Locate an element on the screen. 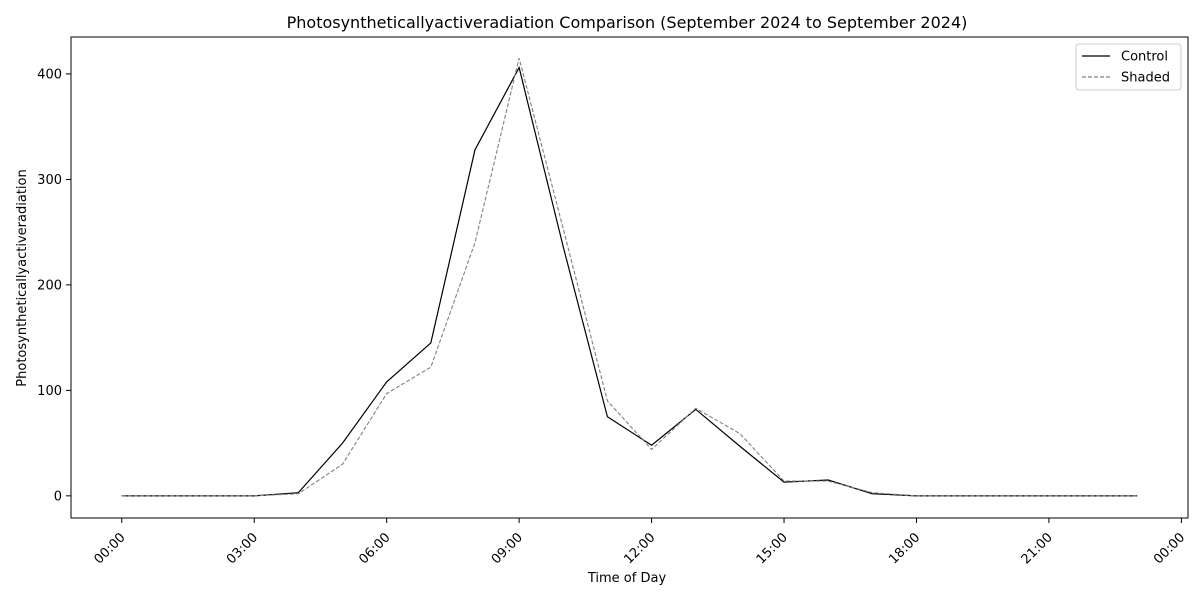 The width and height of the screenshot is (1200, 604). x-tick-label: 09:00 is located at coordinates (507, 548).